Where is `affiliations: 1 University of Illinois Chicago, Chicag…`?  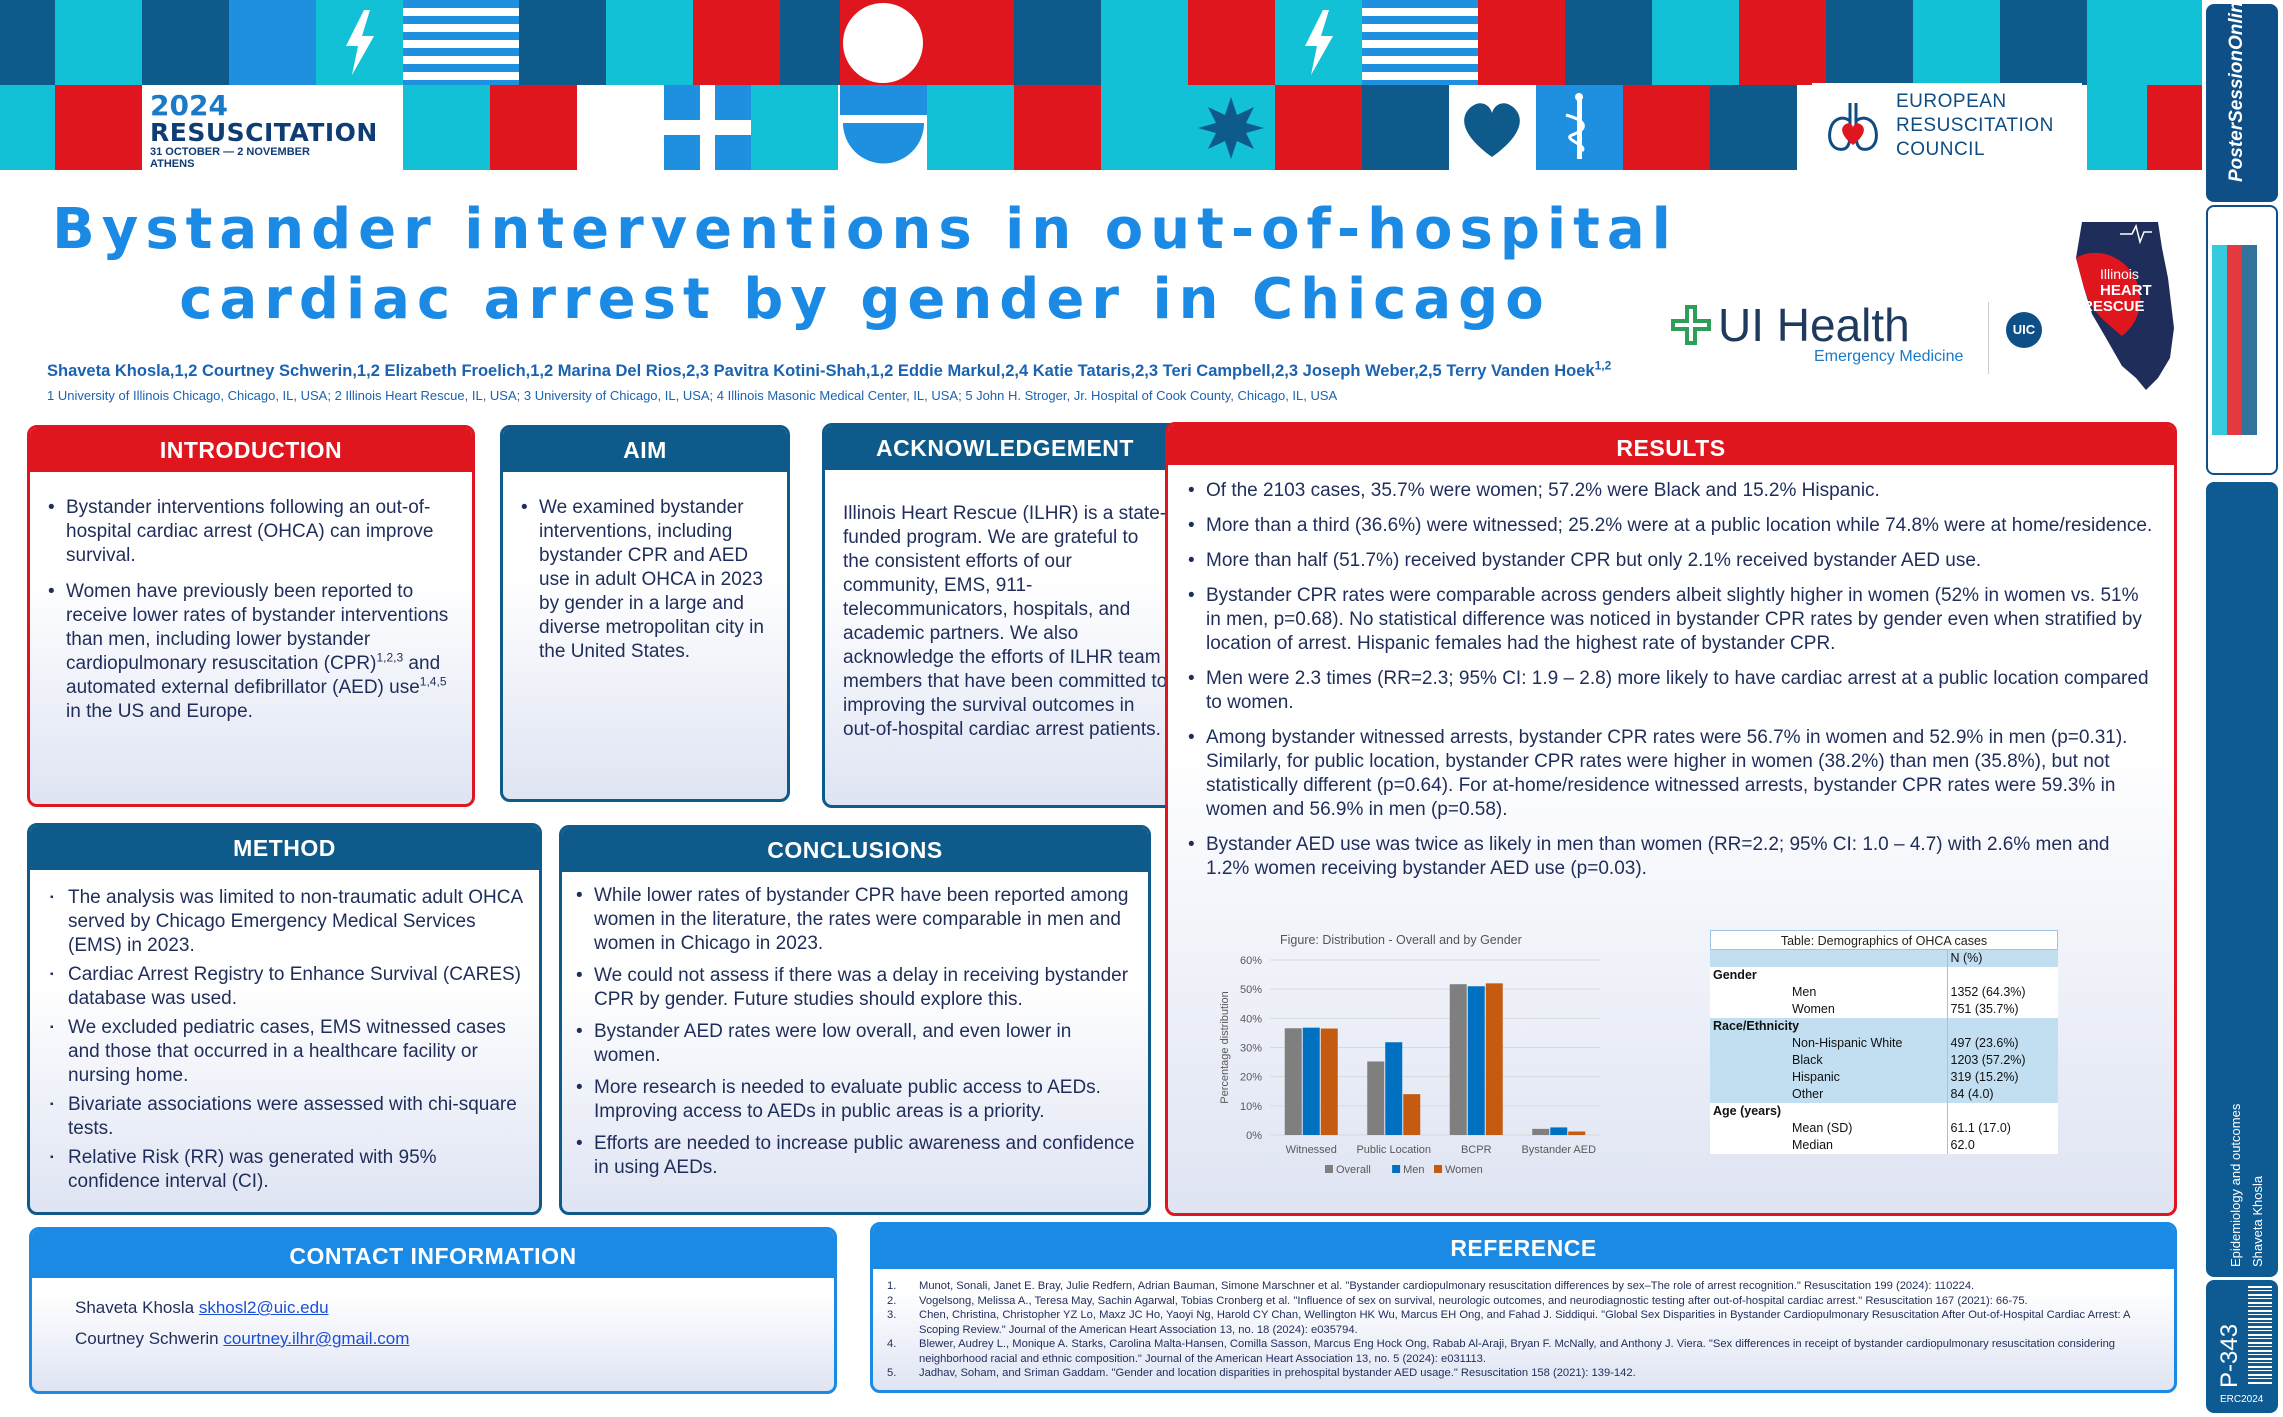 affiliations: 1 University of Illinois Chicago, Chicag… is located at coordinates (692, 395).